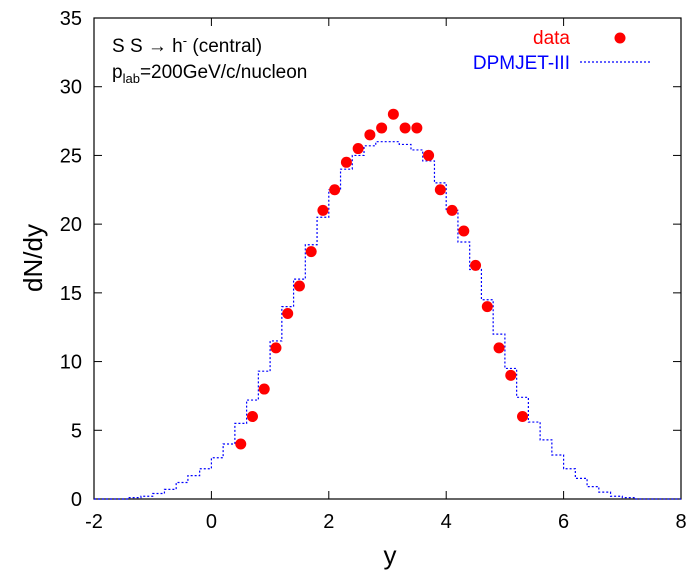 The height and width of the screenshot is (574, 690). I want to click on annotation-line2-rest: =200GeV/c/nucleon, so click(223, 72).